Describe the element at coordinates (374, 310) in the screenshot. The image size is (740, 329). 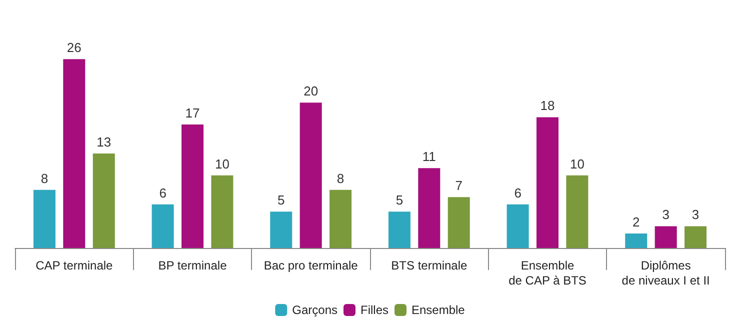
I see `legend-label: Filles` at that location.